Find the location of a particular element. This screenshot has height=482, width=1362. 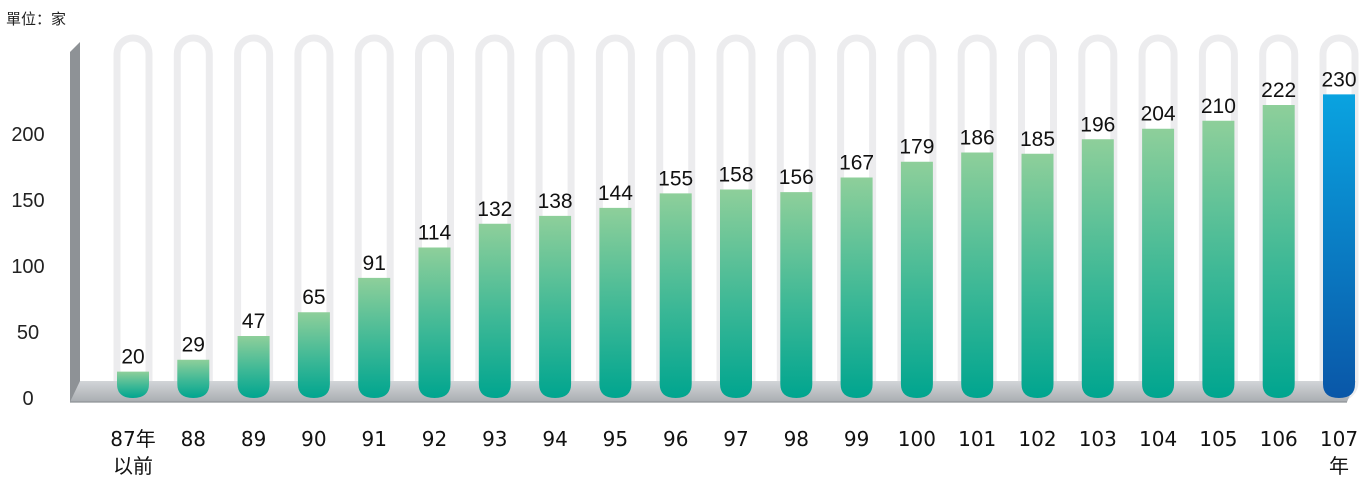

data-label-0: 20 is located at coordinates (132, 357).